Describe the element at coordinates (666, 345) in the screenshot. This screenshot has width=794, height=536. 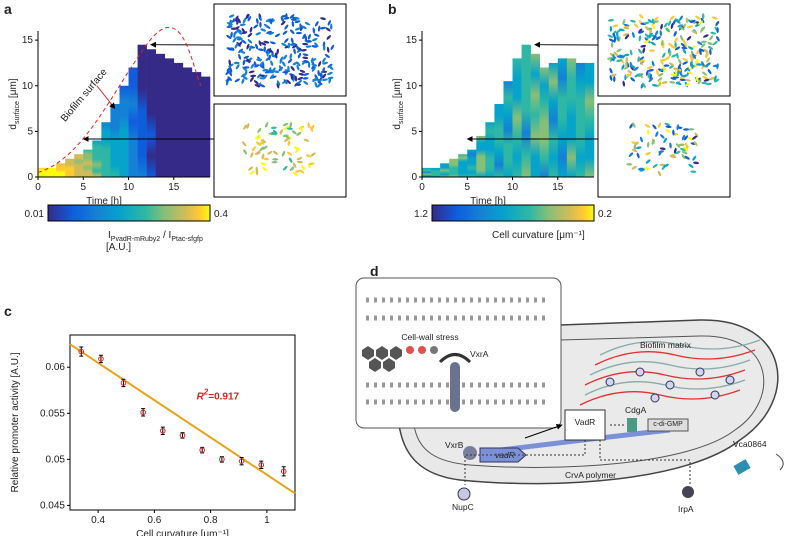
I see `label: Biofilm matrix` at that location.